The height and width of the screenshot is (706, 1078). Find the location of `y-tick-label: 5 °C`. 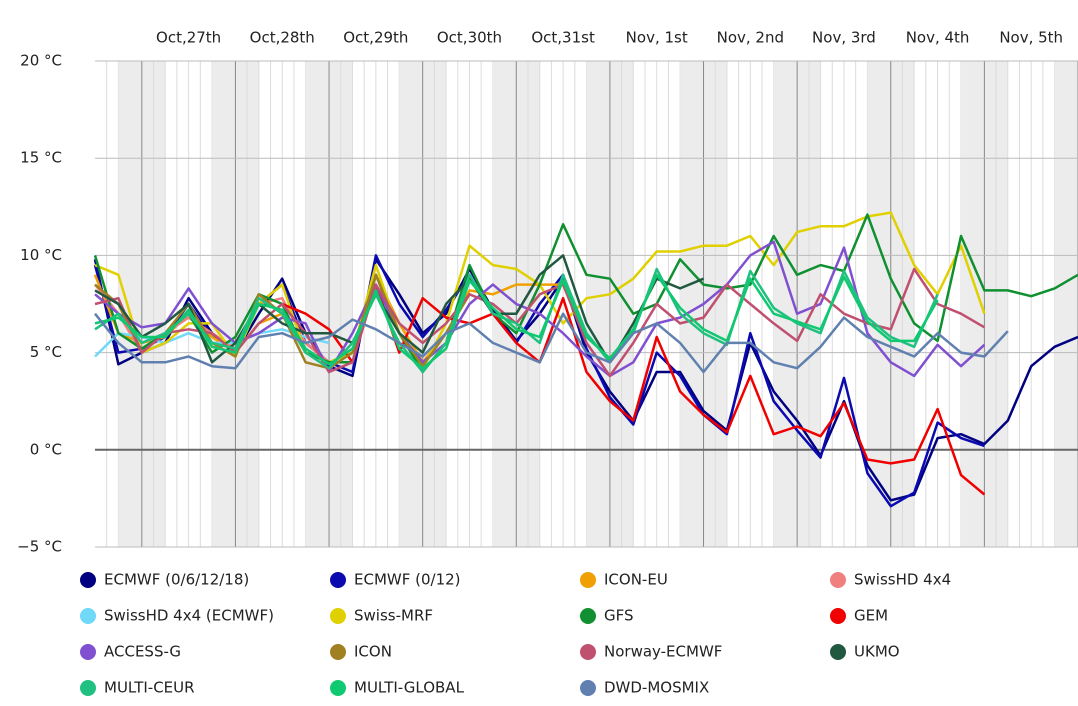

y-tick-label: 5 °C is located at coordinates (46, 352).